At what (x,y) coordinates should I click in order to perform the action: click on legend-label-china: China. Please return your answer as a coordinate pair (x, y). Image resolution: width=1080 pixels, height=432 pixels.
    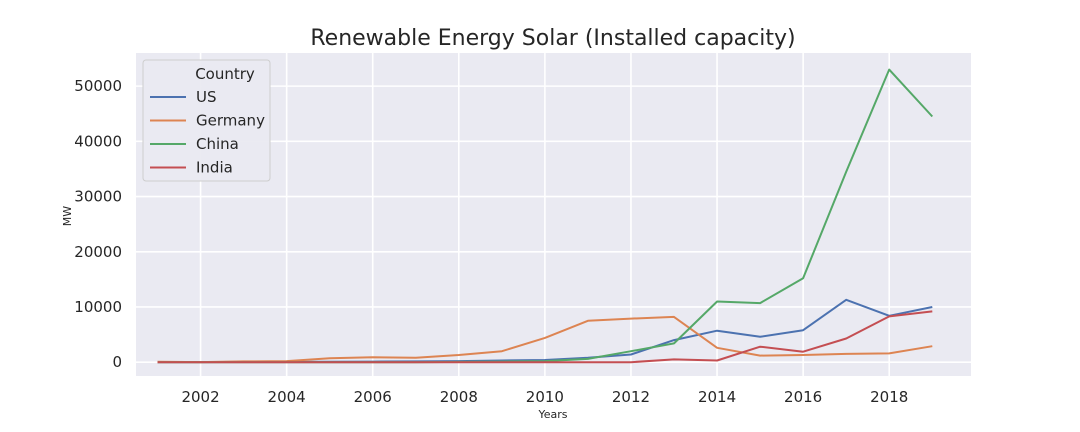
    Looking at the image, I should click on (217, 144).